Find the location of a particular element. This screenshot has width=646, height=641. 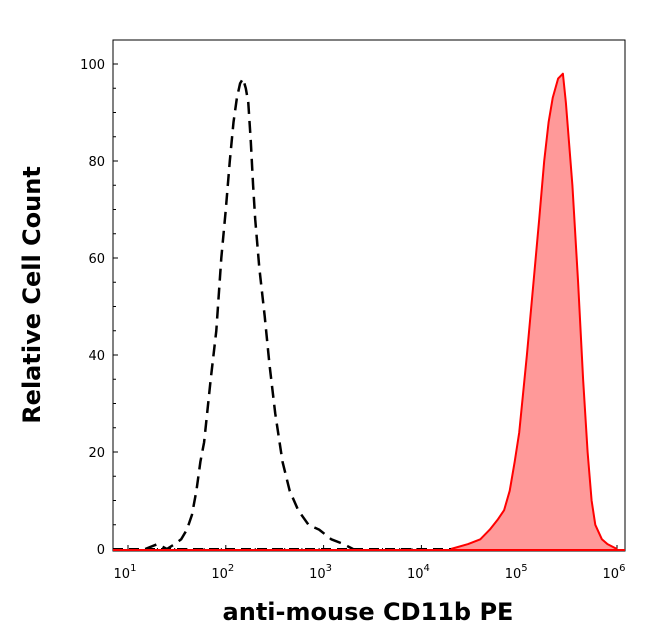

x-tick-label: 10² is located at coordinates (222, 572).